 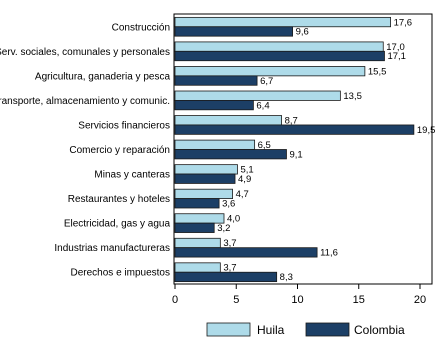 I want to click on value-label: 3,2, so click(x=223, y=228).